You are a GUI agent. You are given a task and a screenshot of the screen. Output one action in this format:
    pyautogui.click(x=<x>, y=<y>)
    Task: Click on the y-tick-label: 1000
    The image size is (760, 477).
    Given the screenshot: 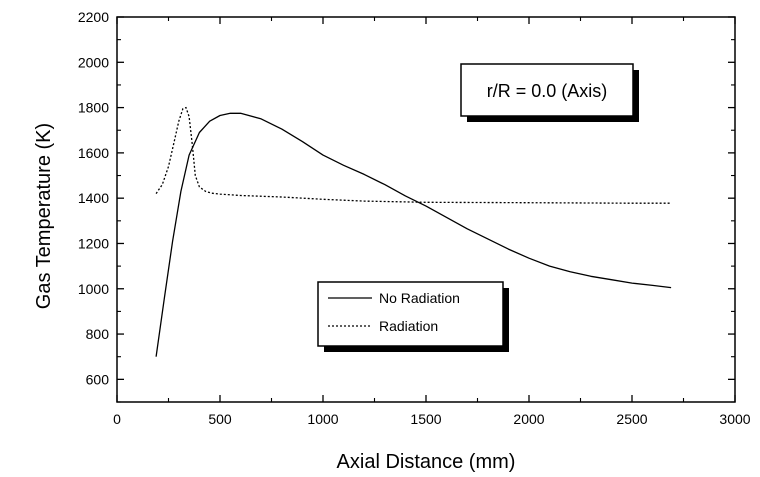 What is the action you would take?
    pyautogui.click(x=93, y=289)
    